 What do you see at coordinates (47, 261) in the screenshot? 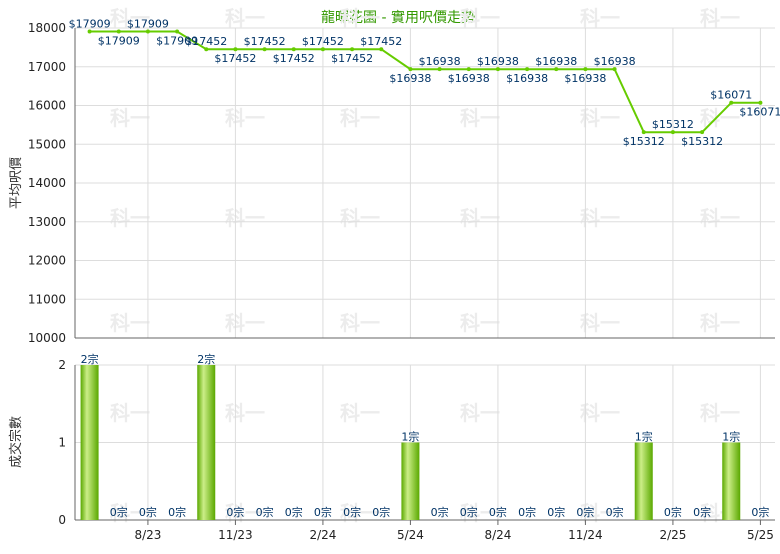
I see `price-tick-label: 12000` at bounding box center [47, 261].